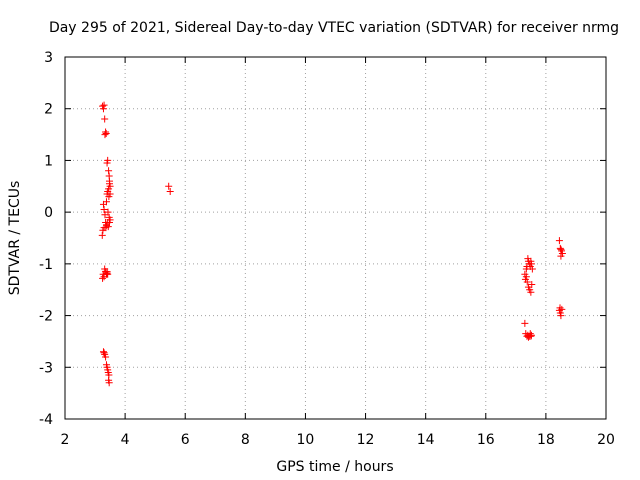  Describe the element at coordinates (125, 440) in the screenshot. I see `x-tick-label: 4` at that location.